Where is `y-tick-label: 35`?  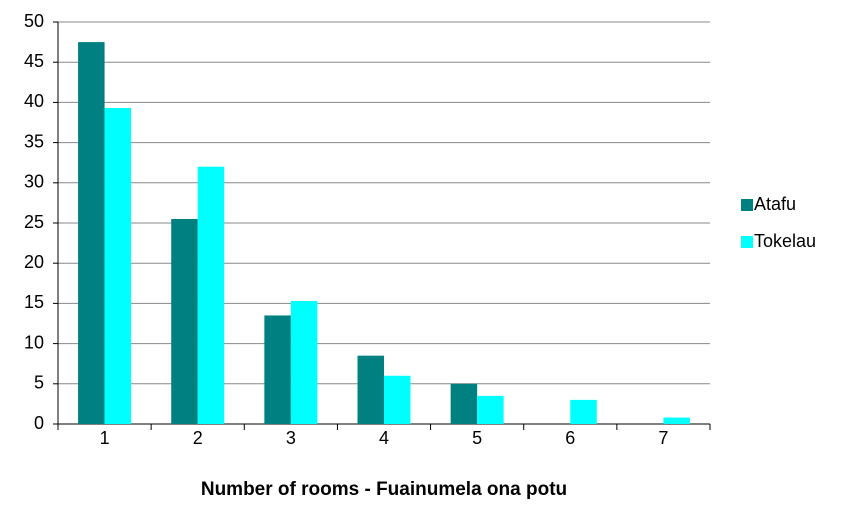 y-tick-label: 35 is located at coordinates (34, 141).